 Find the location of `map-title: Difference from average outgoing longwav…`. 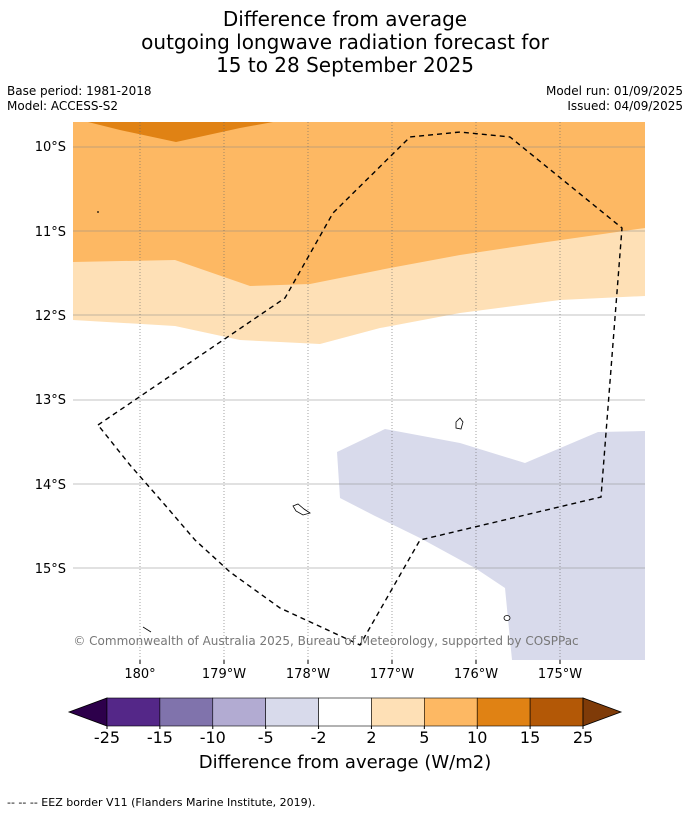

map-title: Difference from average outgoing longwav… is located at coordinates (345, 42).